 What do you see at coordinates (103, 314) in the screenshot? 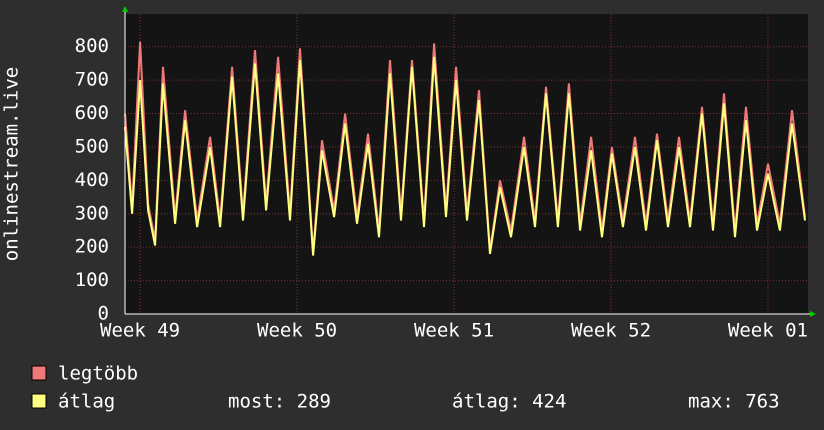
I see `y-tick-label: 0` at bounding box center [103, 314].